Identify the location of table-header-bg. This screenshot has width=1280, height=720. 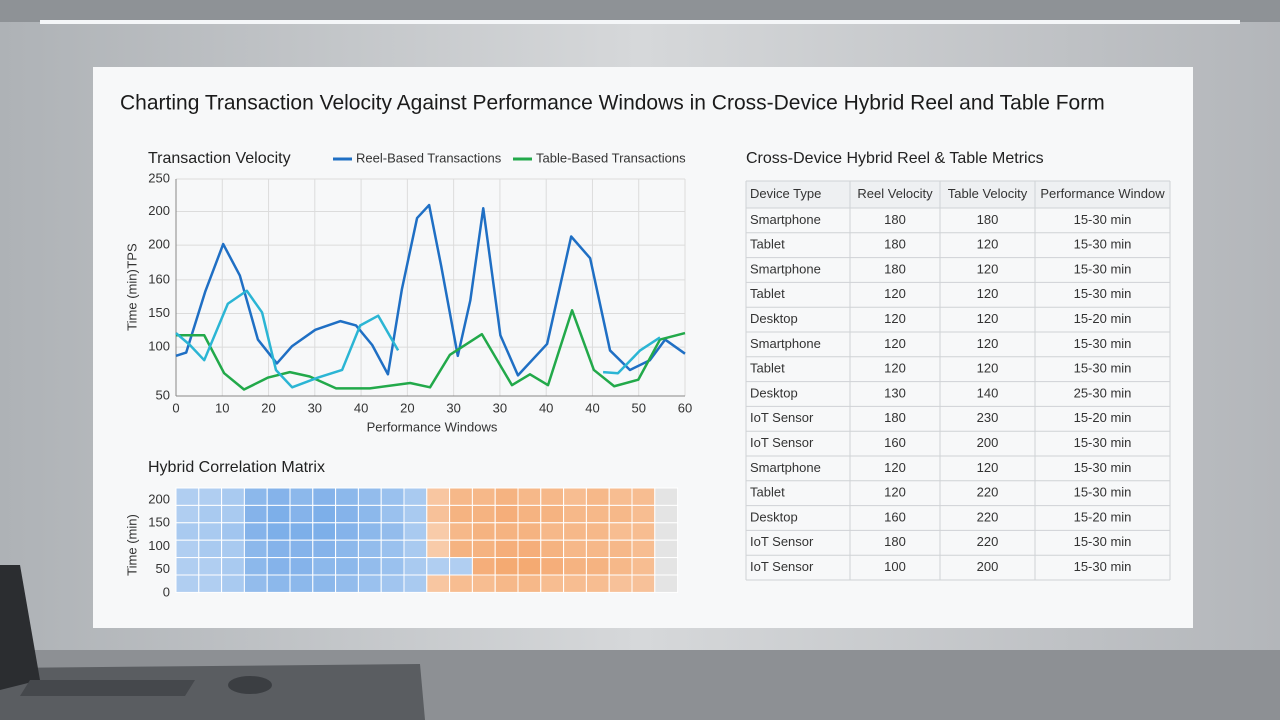
(958, 194).